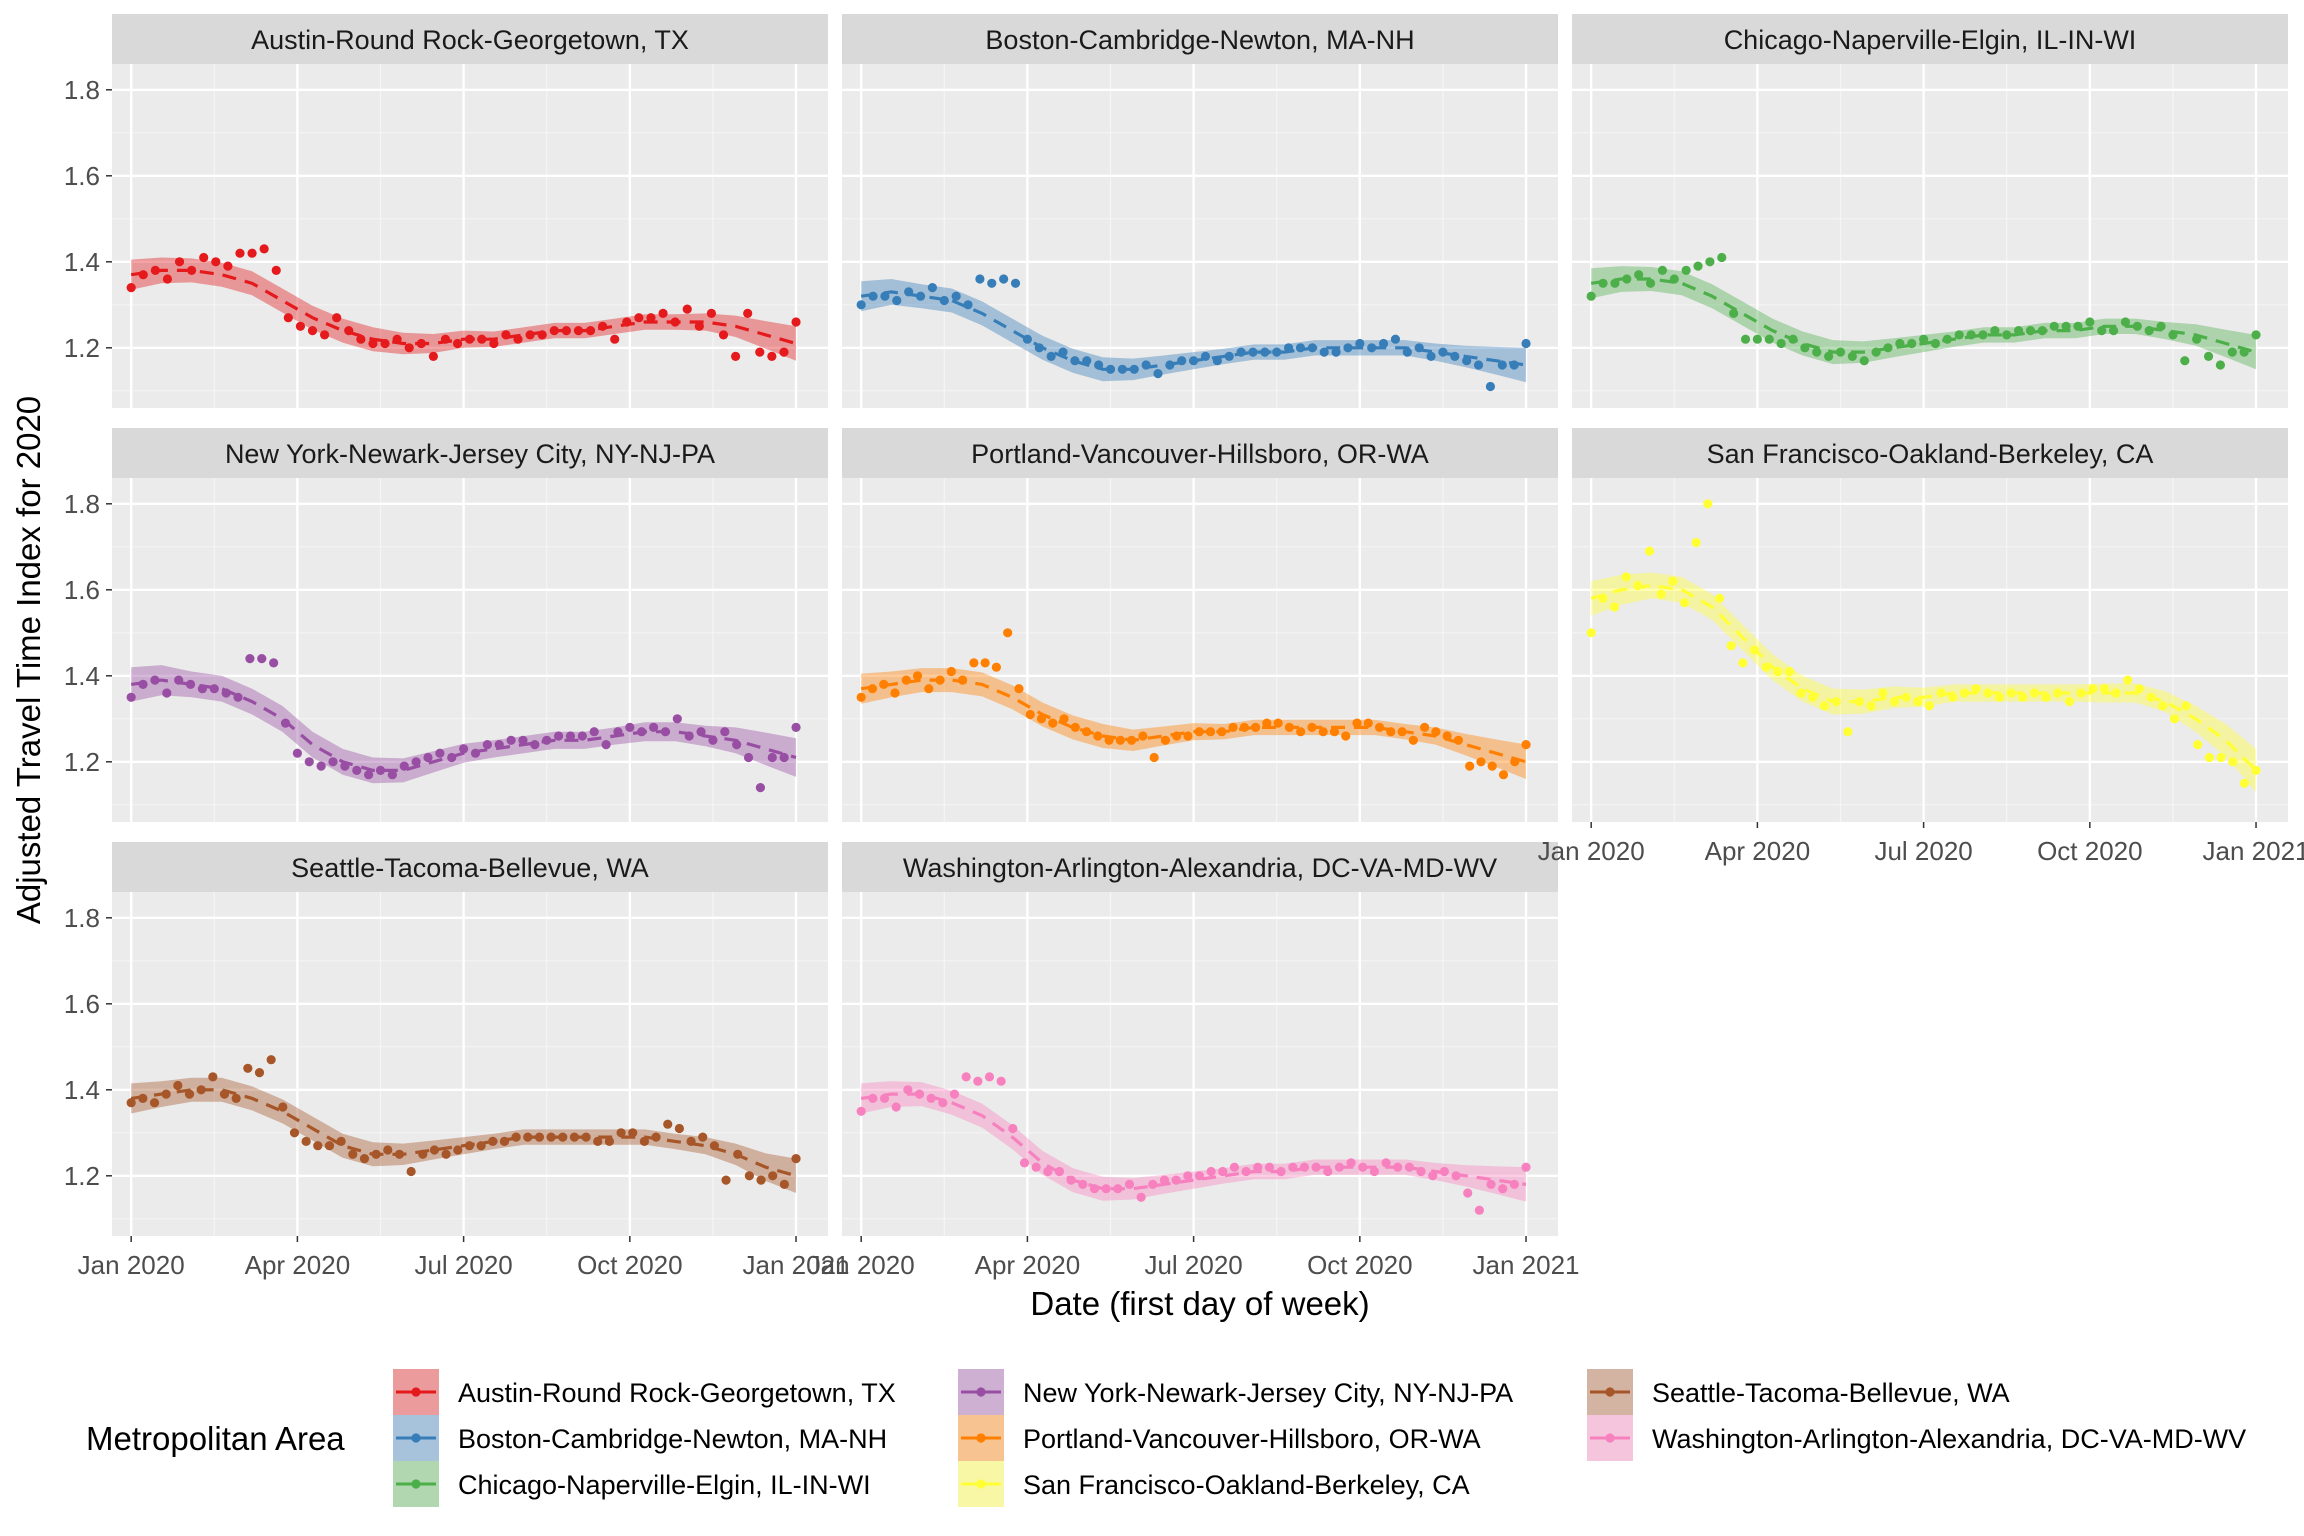 The height and width of the screenshot is (1536, 2304). I want to click on y-tick-label: 1.2, so click(82, 762).